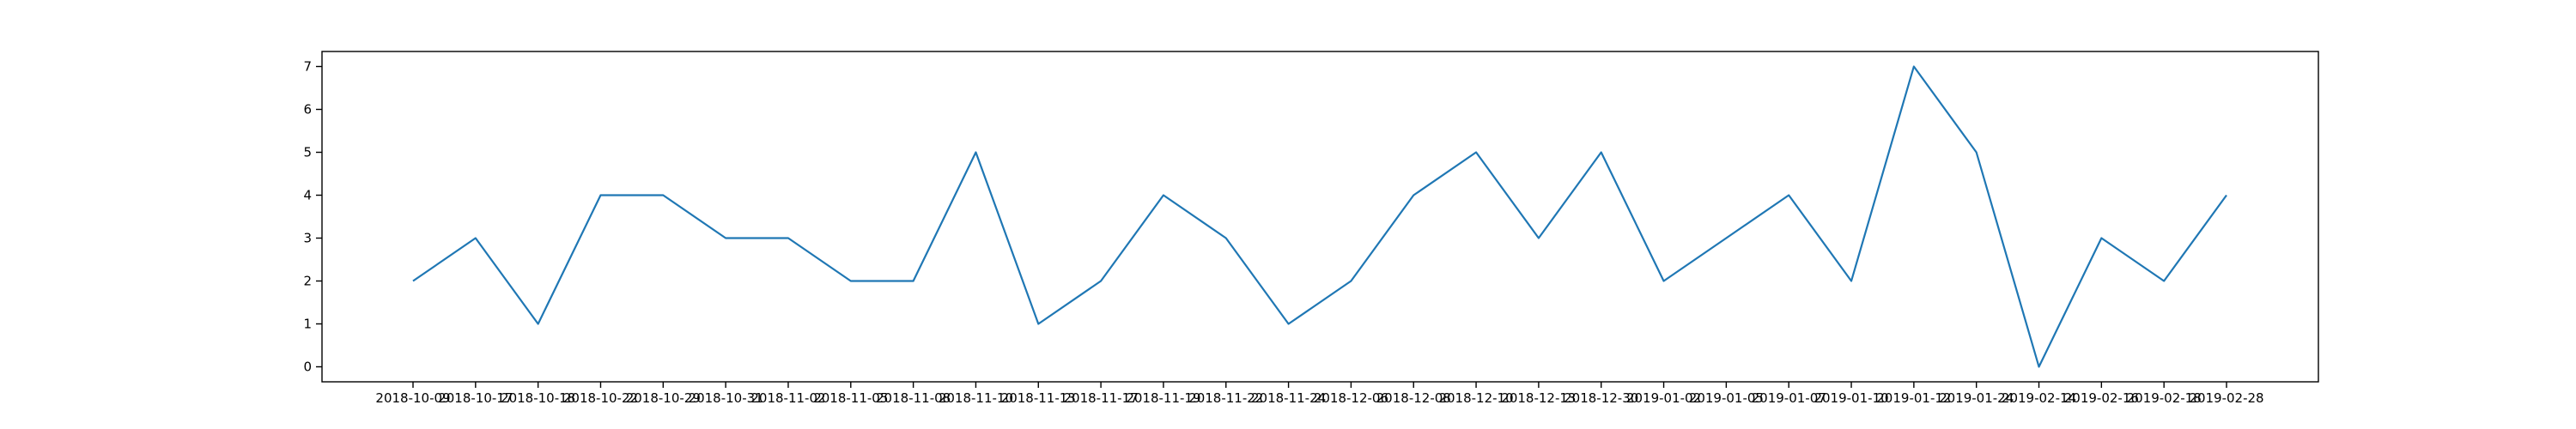 The height and width of the screenshot is (429, 2576). Describe the element at coordinates (1414, 398) in the screenshot. I see `x-tick-label: 2018-12-08` at that location.